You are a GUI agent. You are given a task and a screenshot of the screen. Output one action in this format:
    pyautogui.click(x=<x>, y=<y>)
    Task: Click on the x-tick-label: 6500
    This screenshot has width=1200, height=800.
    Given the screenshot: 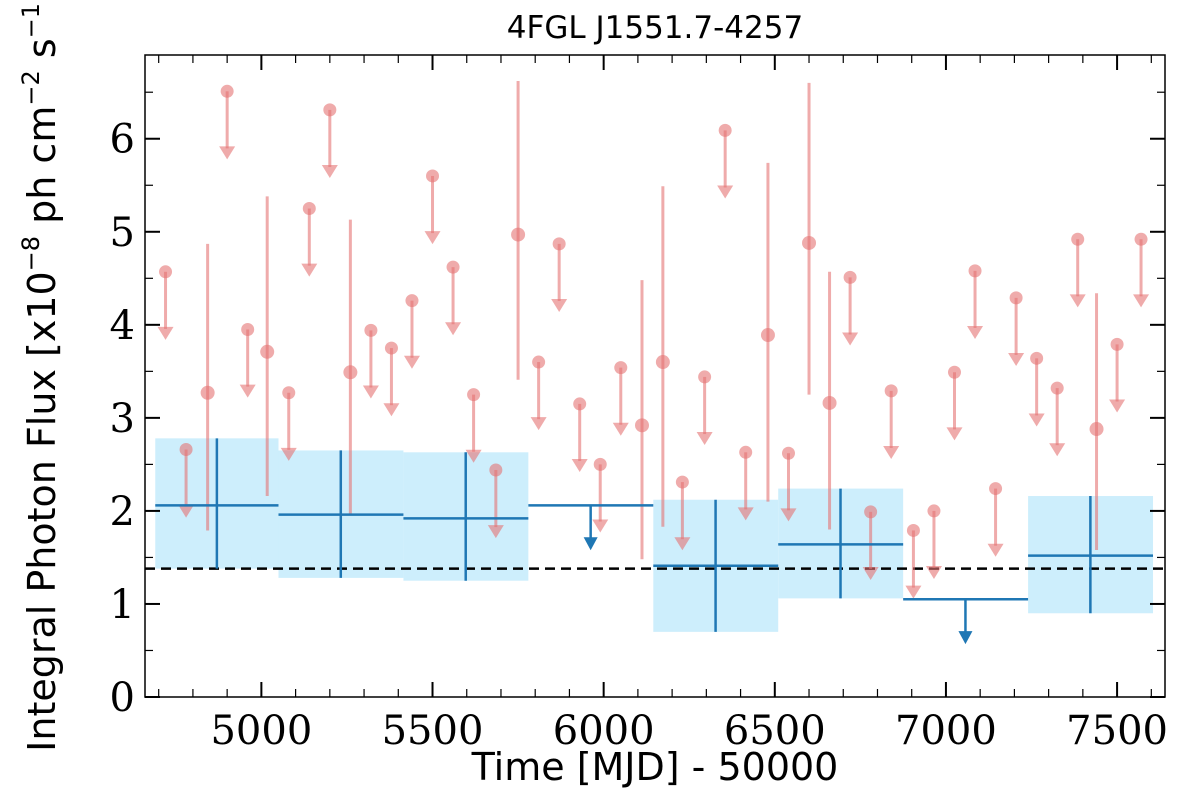 What is the action you would take?
    pyautogui.click(x=775, y=731)
    